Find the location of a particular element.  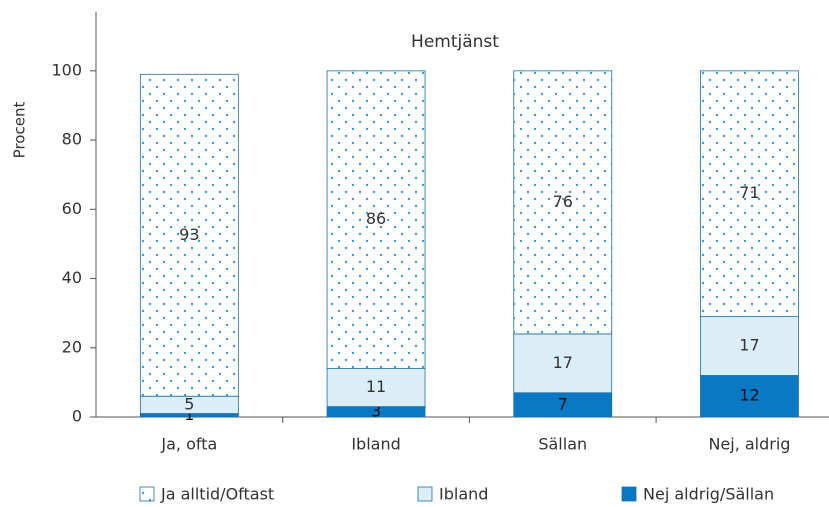

data-label: 1 is located at coordinates (189, 414).